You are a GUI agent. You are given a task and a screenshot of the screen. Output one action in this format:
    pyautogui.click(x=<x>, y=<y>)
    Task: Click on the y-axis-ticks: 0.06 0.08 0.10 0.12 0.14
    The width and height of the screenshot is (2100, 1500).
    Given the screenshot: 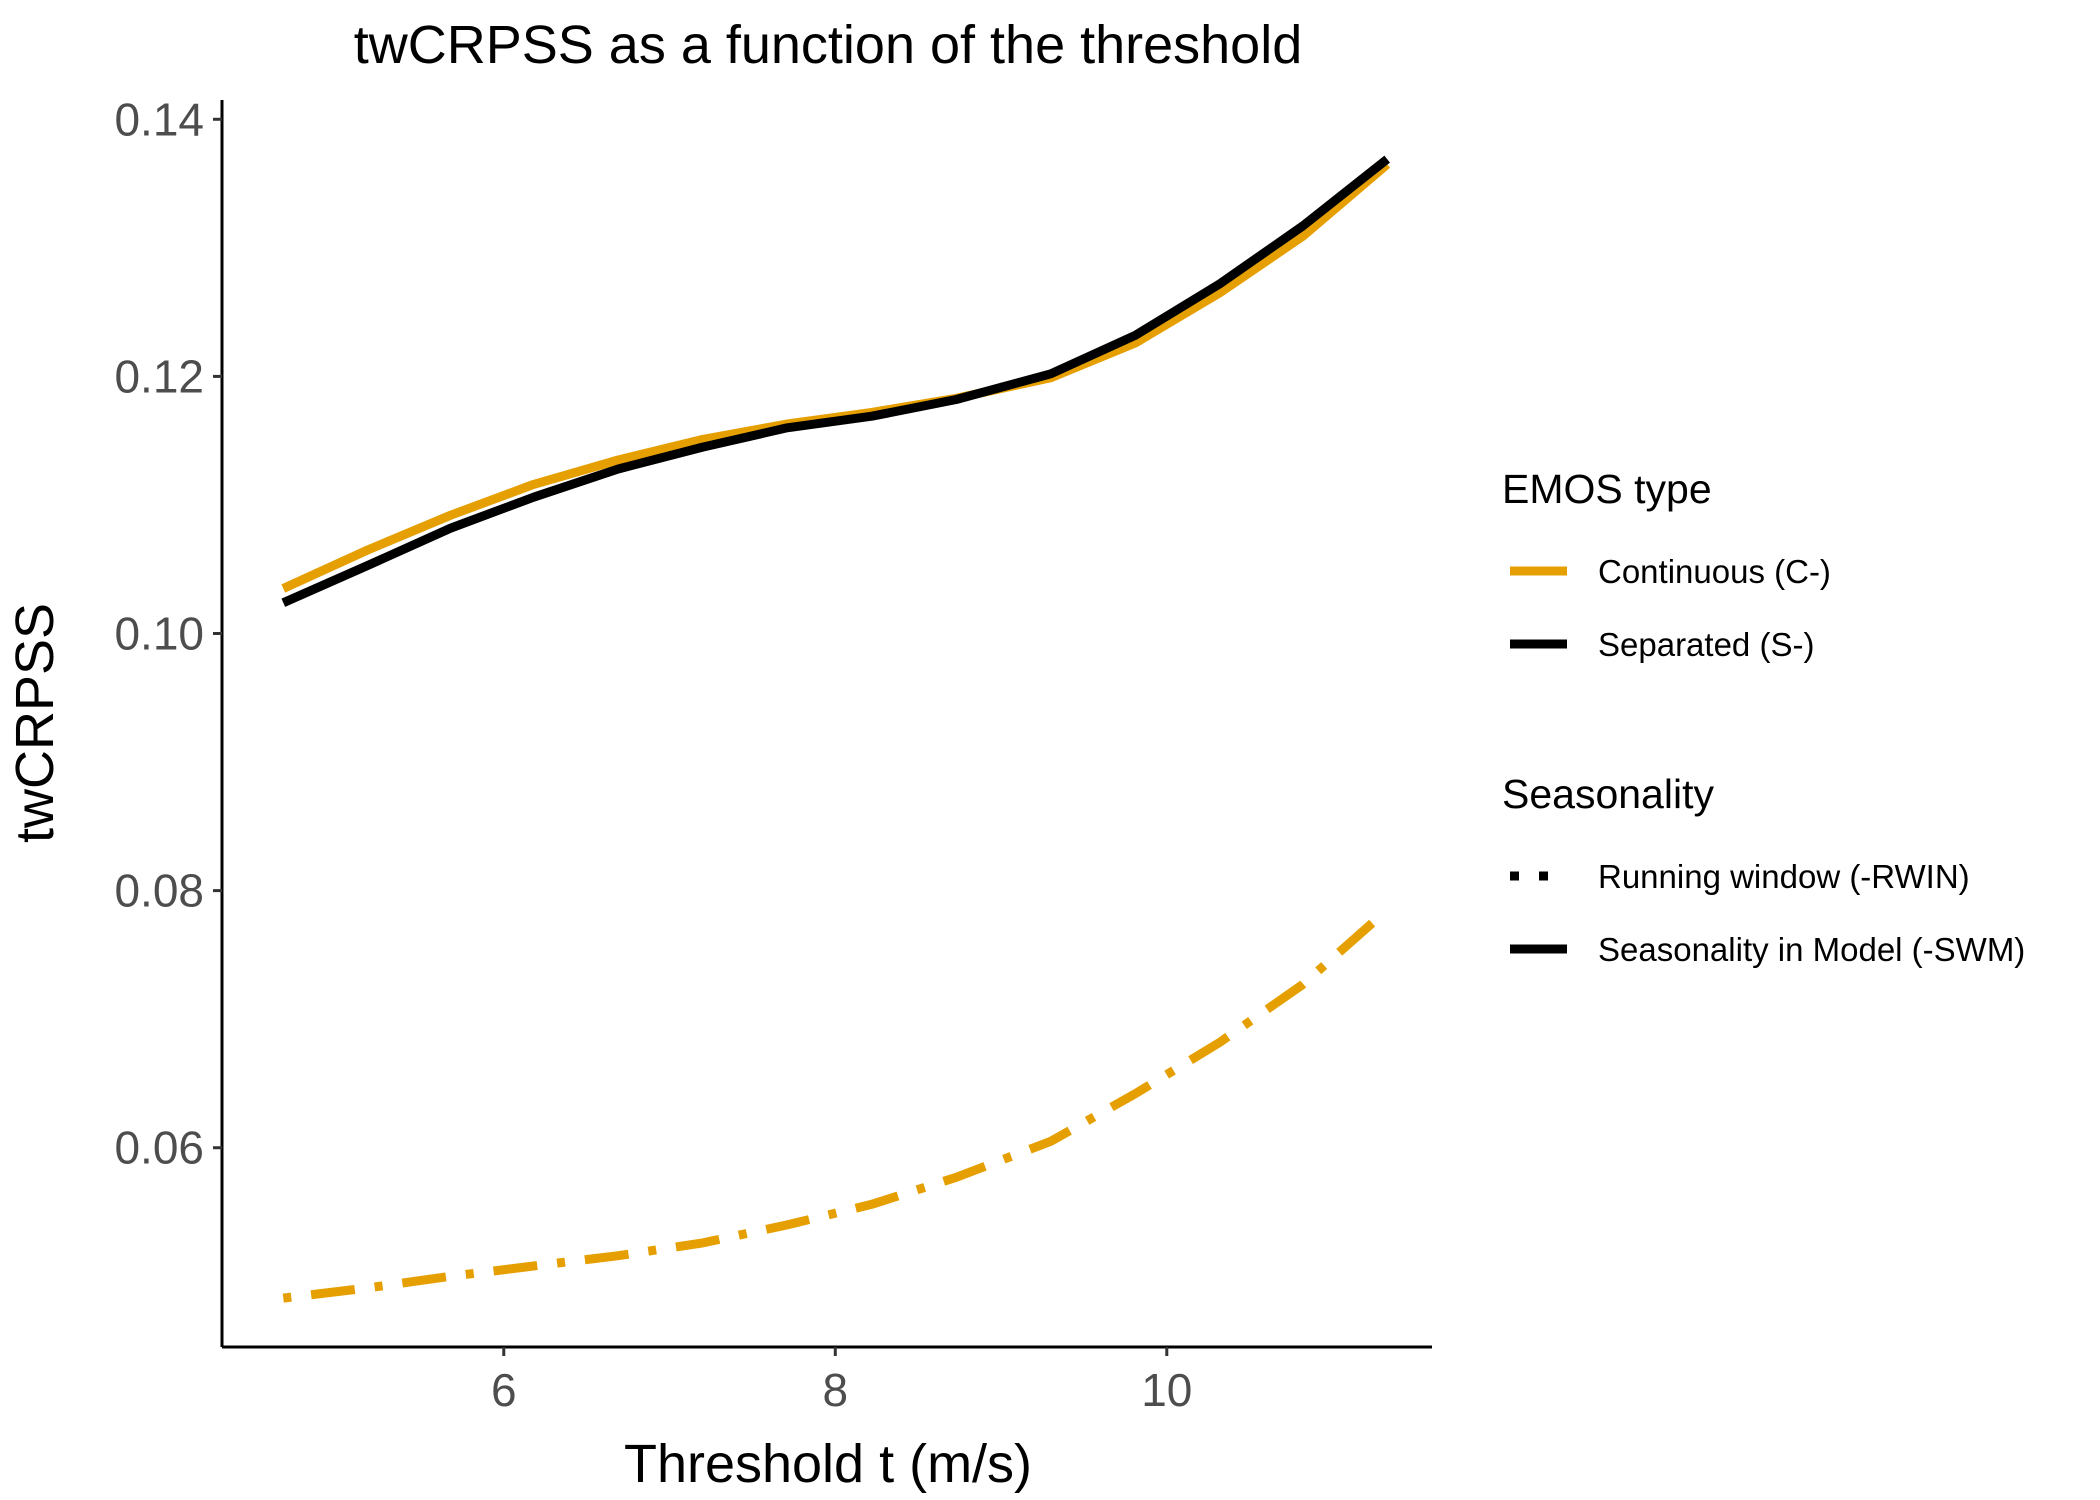 What is the action you would take?
    pyautogui.click(x=168, y=633)
    